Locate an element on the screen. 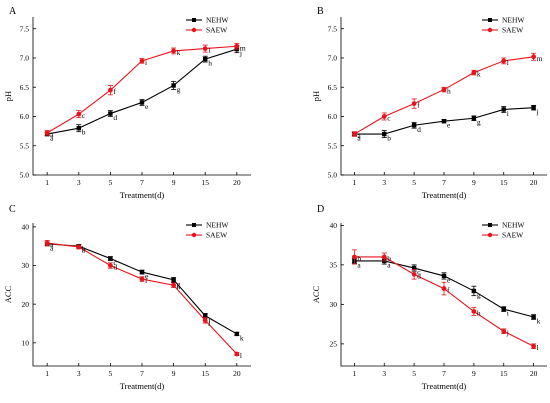 Image resolution: width=550 pixels, height=403 pixels. x-tick-label: 9 is located at coordinates (174, 373).